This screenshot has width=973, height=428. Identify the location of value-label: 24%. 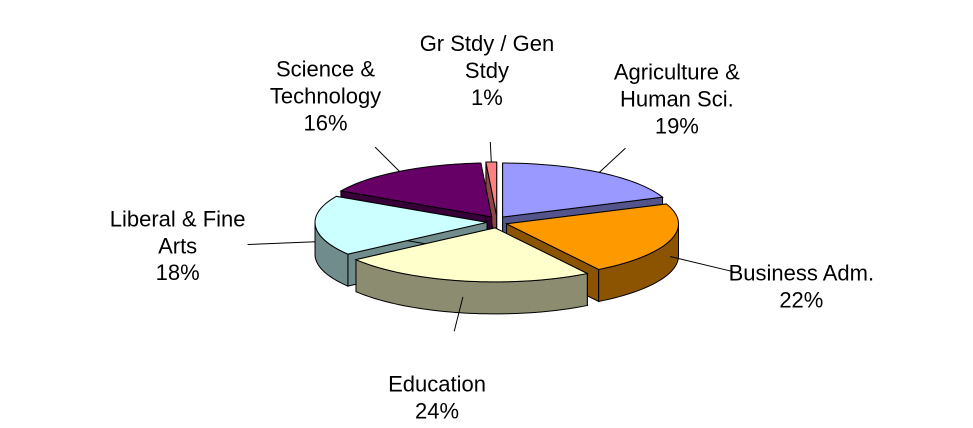
(437, 410).